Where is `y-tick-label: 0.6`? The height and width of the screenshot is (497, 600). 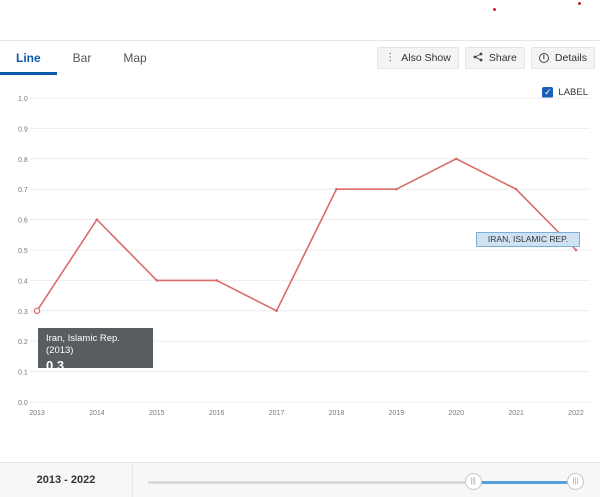 y-tick-label: 0.6 is located at coordinates (23, 221).